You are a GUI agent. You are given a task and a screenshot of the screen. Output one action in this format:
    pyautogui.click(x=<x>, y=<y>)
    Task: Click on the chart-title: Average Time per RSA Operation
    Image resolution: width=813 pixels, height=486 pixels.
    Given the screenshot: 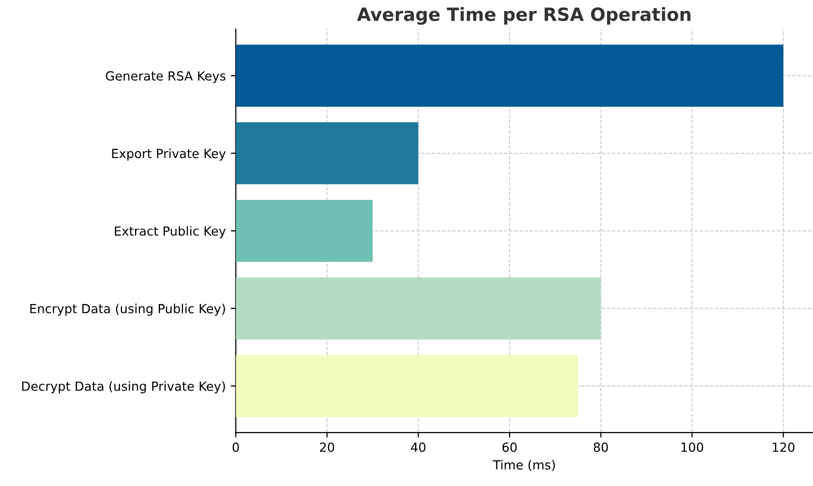 What is the action you would take?
    pyautogui.click(x=523, y=16)
    